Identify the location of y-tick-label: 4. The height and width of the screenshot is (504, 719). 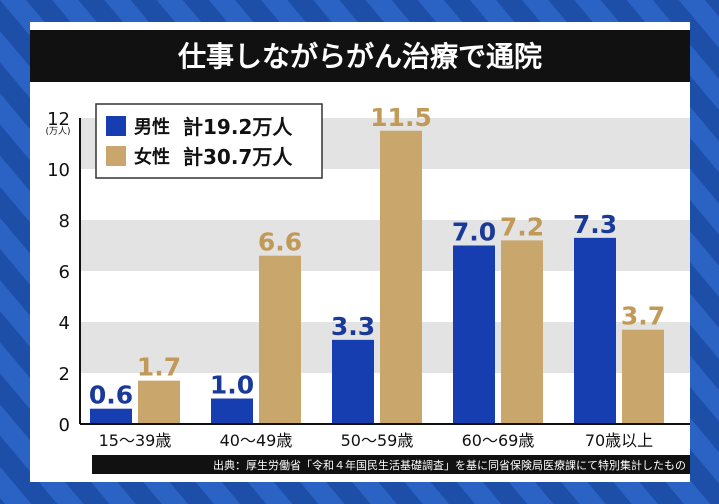
(64, 323).